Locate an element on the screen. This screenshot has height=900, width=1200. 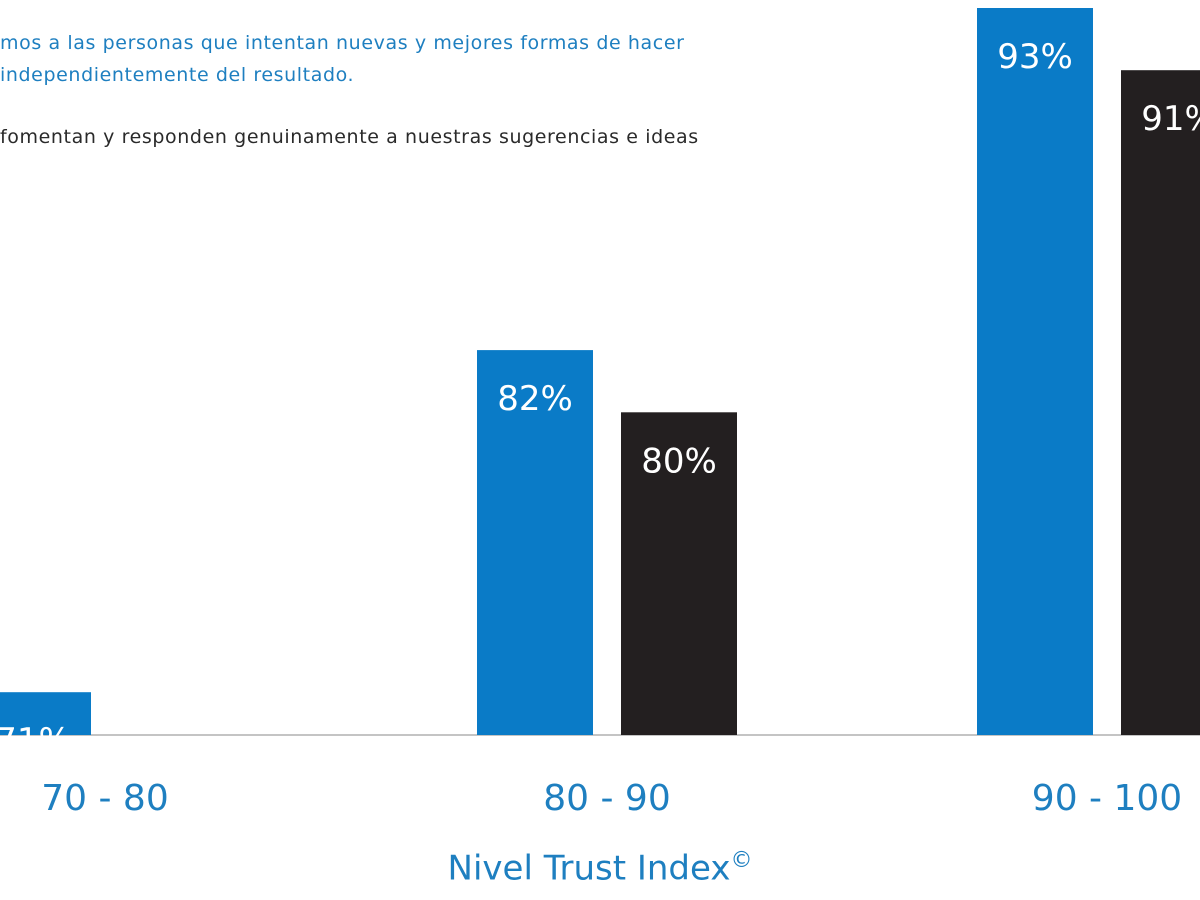
bar-value-label: 82% is located at coordinates (535, 399).